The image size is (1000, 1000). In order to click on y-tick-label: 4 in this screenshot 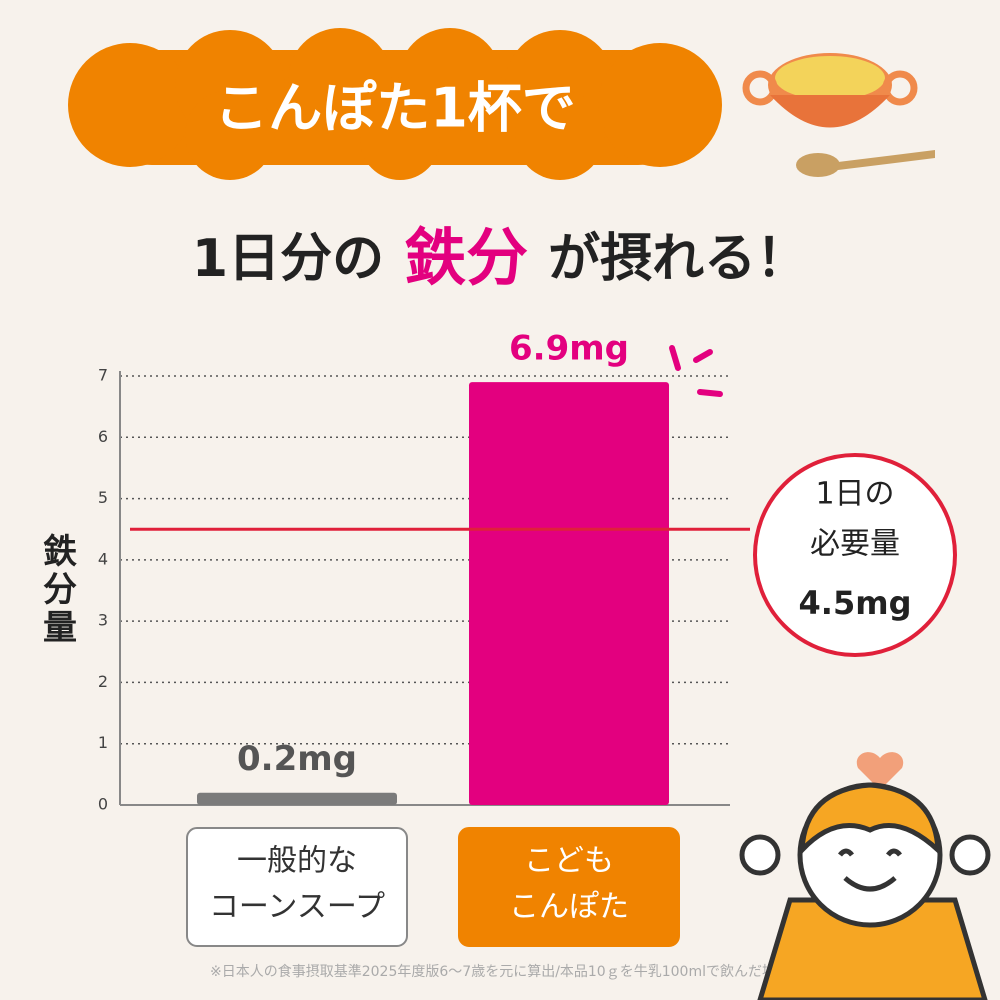, I will do `click(103, 558)`.